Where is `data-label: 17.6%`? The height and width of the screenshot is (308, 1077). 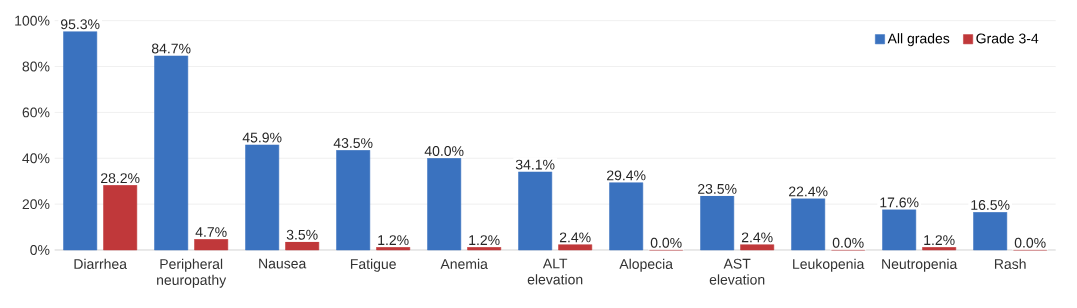 data-label: 17.6% is located at coordinates (899, 202).